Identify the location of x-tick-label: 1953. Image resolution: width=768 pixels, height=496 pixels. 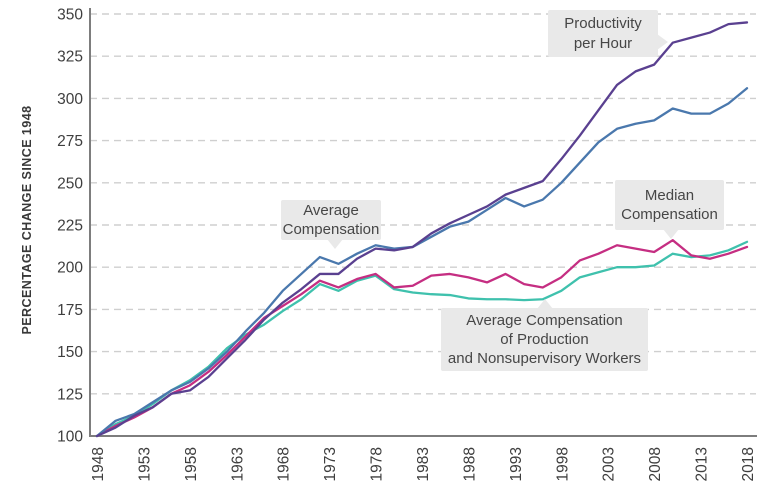
(144, 464).